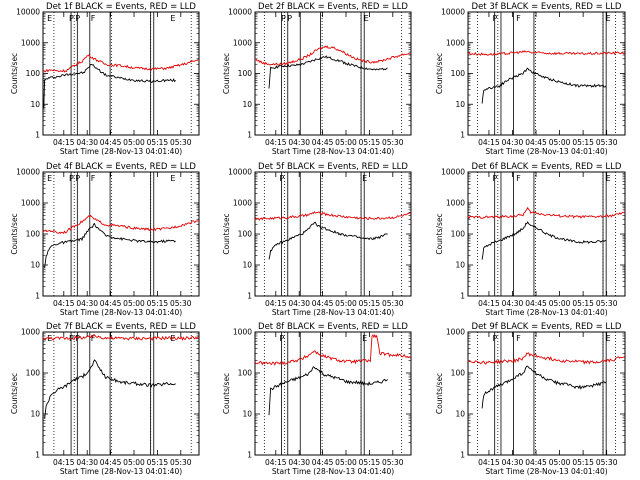 The height and width of the screenshot is (480, 640). Describe the element at coordinates (333, 167) in the screenshot. I see `panel-title: Det 5f BLACK = Events, RED = LLD` at that location.